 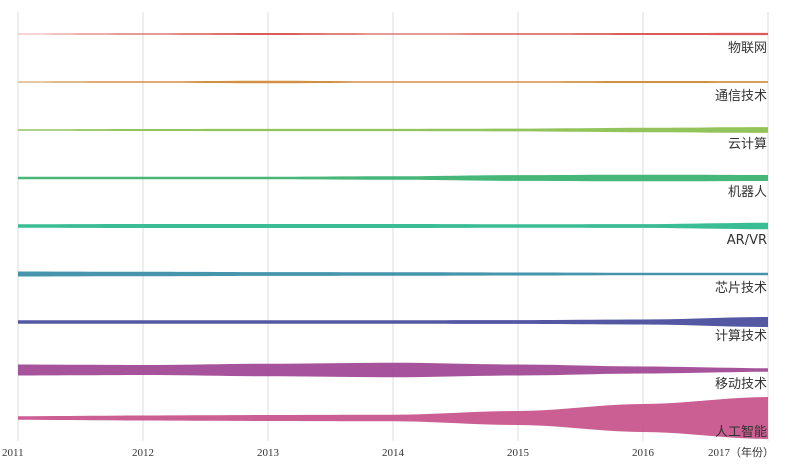 I want to click on x-axis-tick-labels: 2011 2012 2013 2014 2015 2016 2017（年份）, so click(x=388, y=452).